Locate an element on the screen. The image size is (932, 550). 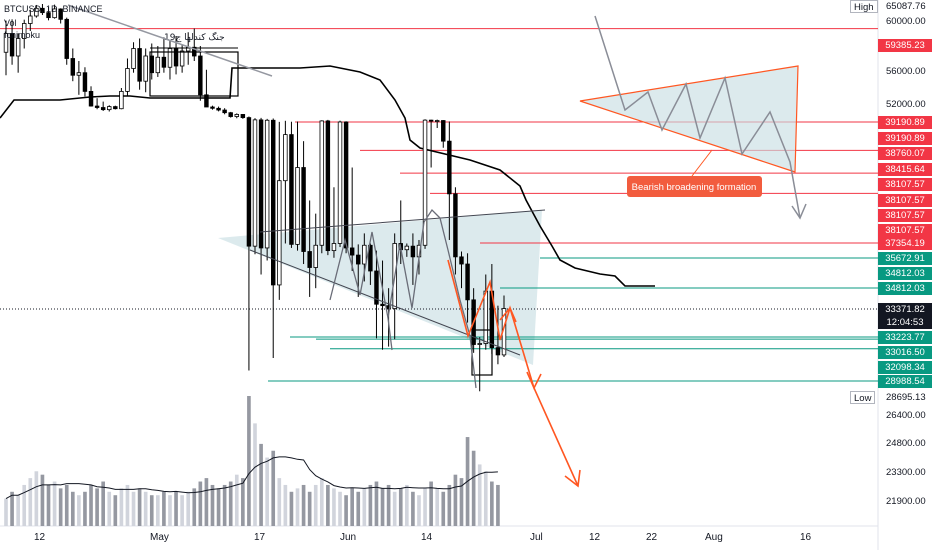
low-value: 28695.13 is located at coordinates (906, 397).